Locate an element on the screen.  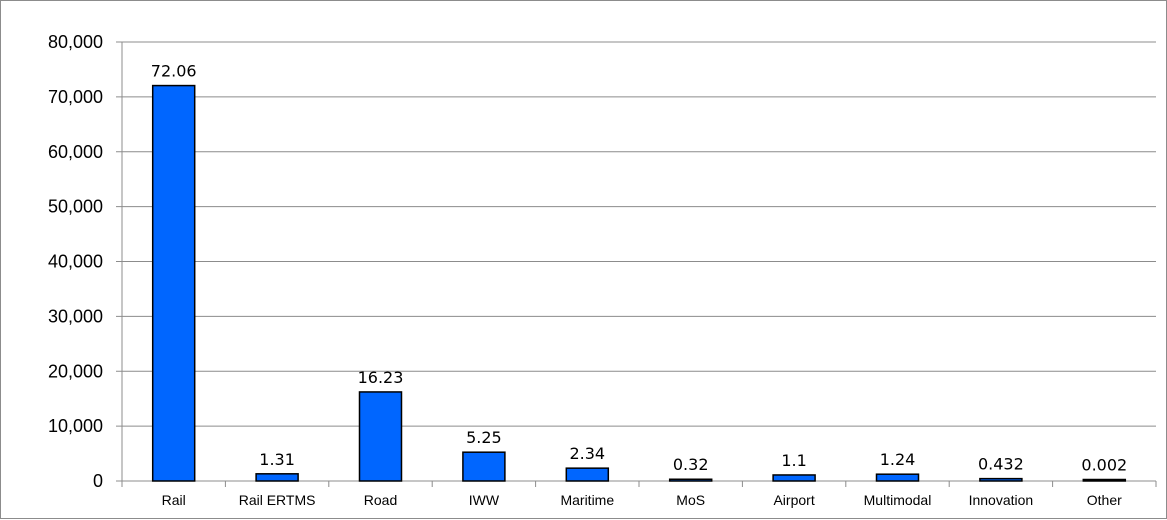
y-tick-label: 30,000 is located at coordinates (75, 316).